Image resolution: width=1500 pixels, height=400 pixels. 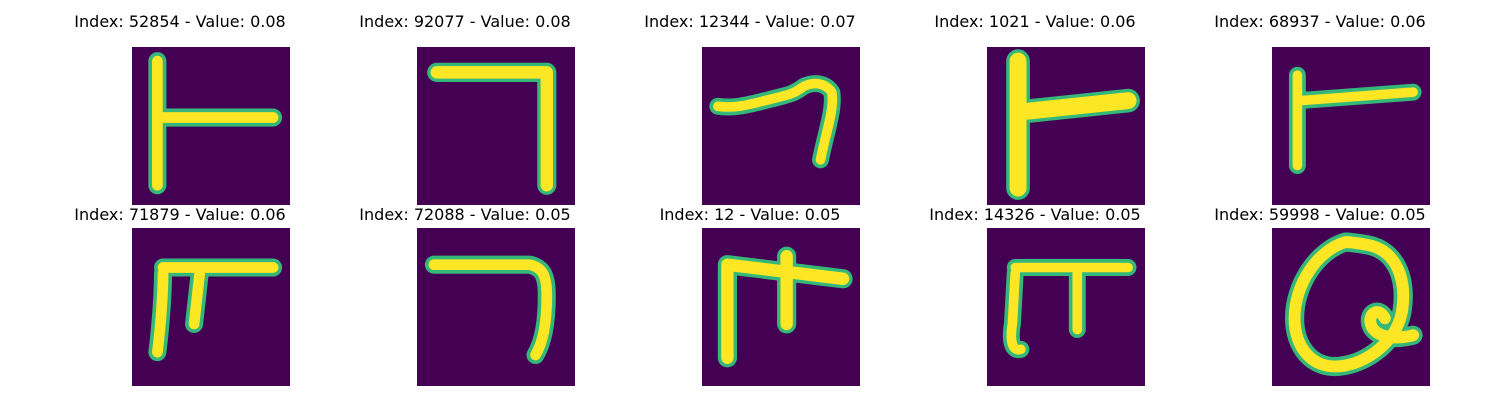 I want to click on panel-6: Index: 71879 - Value: 0.06, so click(x=180, y=300).